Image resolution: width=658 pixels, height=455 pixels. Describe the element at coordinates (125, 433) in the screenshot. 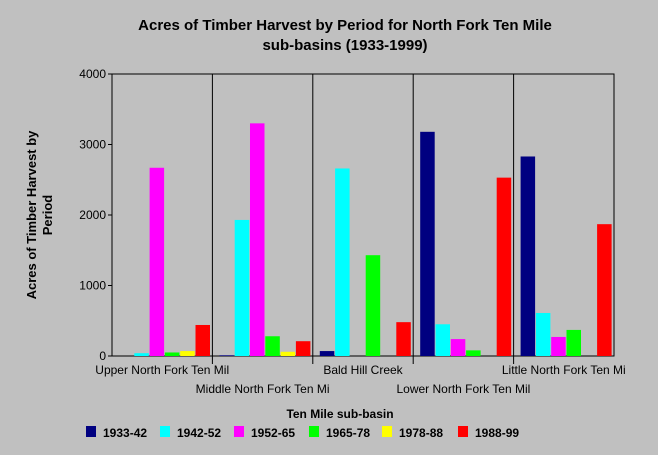

I see `legend-label: 1933-42` at that location.